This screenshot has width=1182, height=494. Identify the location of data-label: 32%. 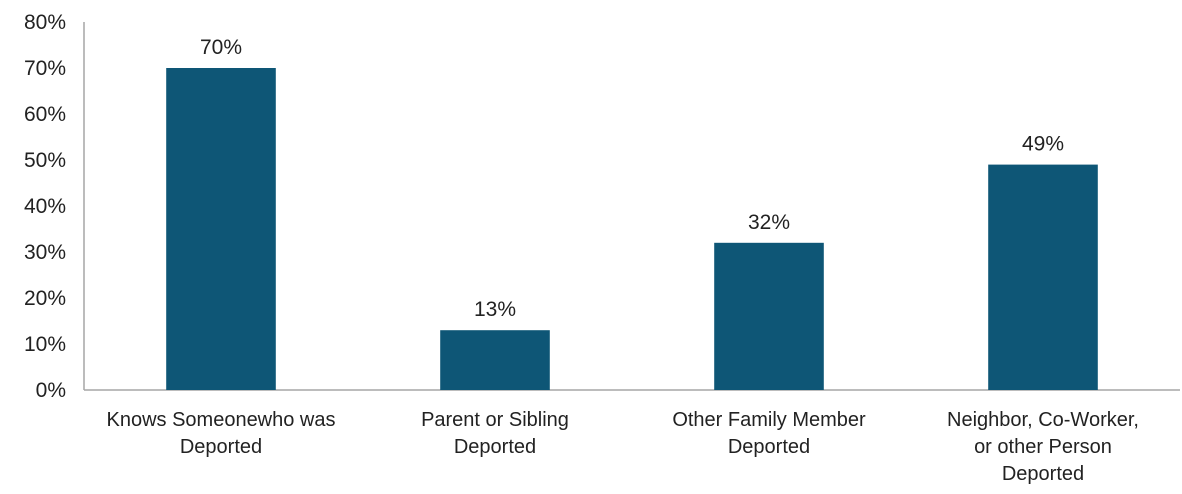
(769, 222).